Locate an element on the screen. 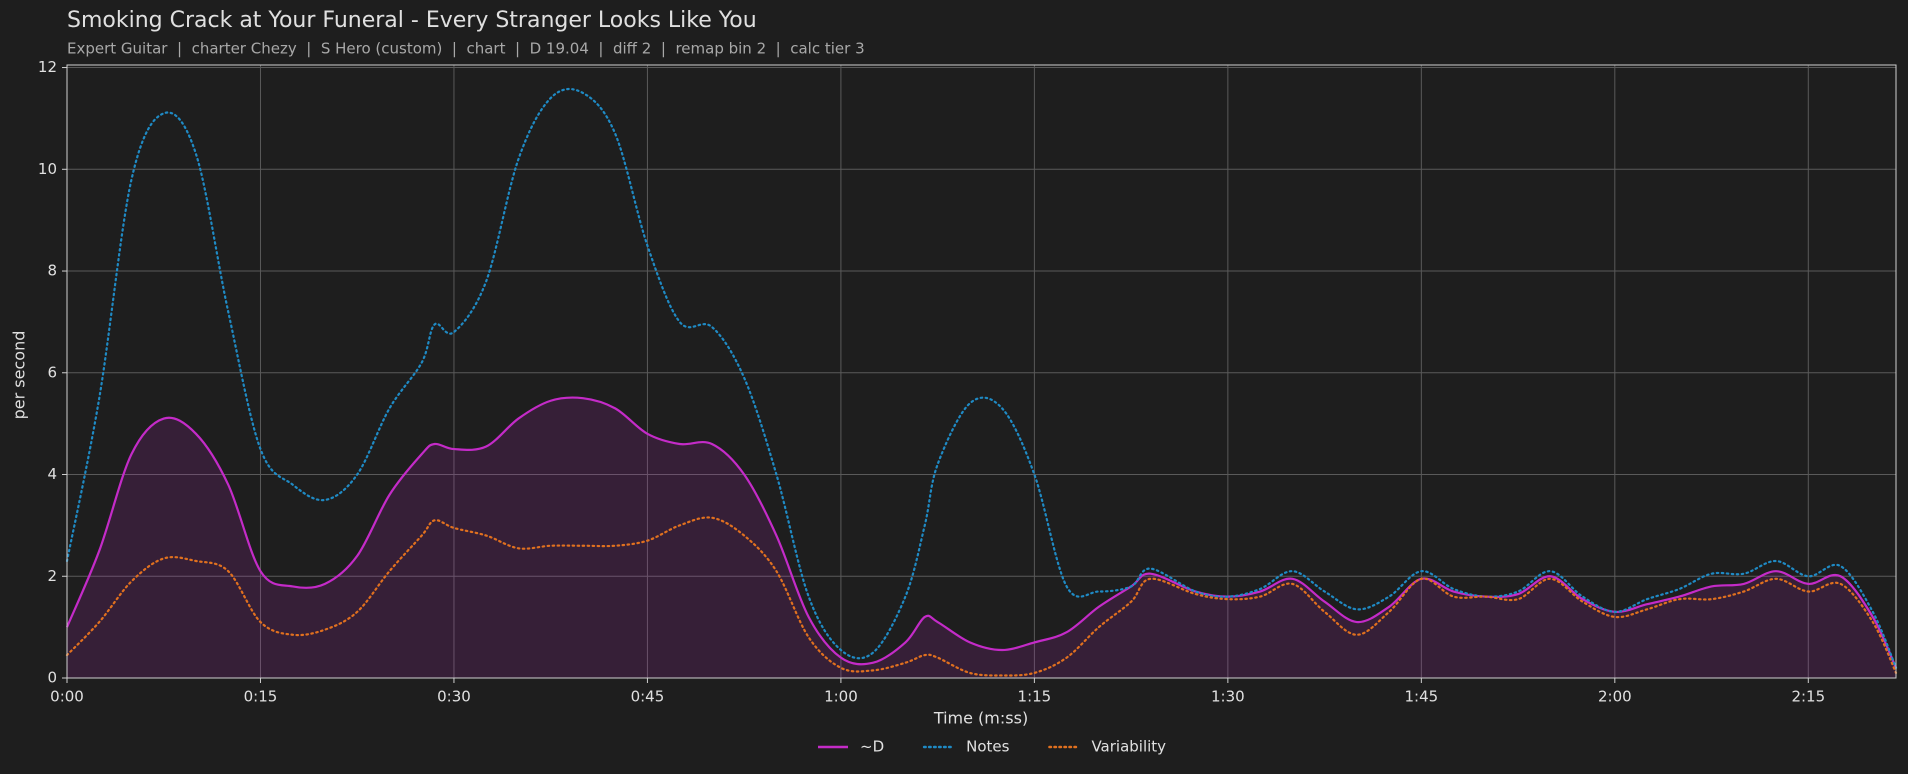 This screenshot has height=774, width=1908. y-tick-label: 10 is located at coordinates (47, 169).